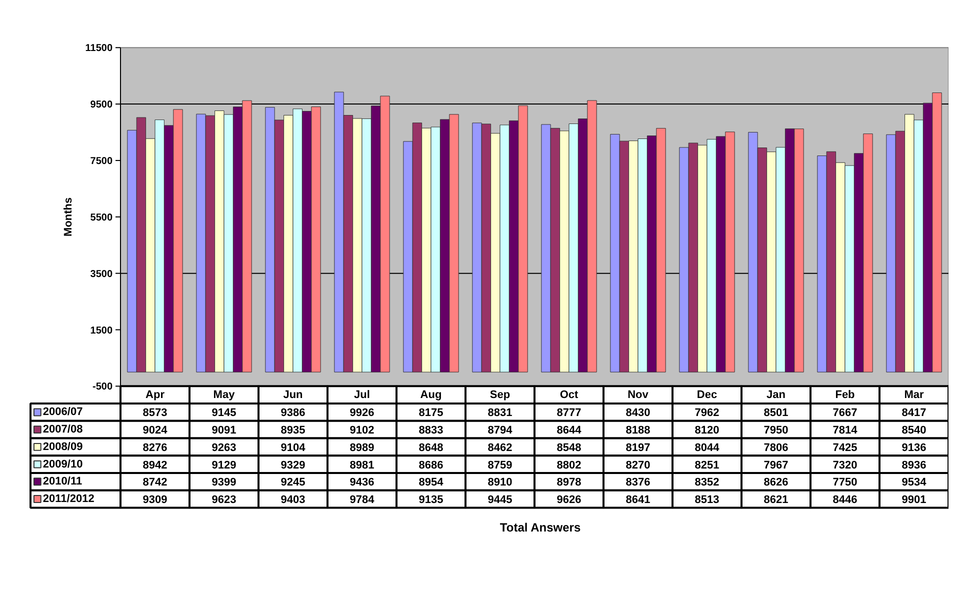 The width and height of the screenshot is (953, 610). I want to click on legend-label: 2007/08, so click(62, 430).